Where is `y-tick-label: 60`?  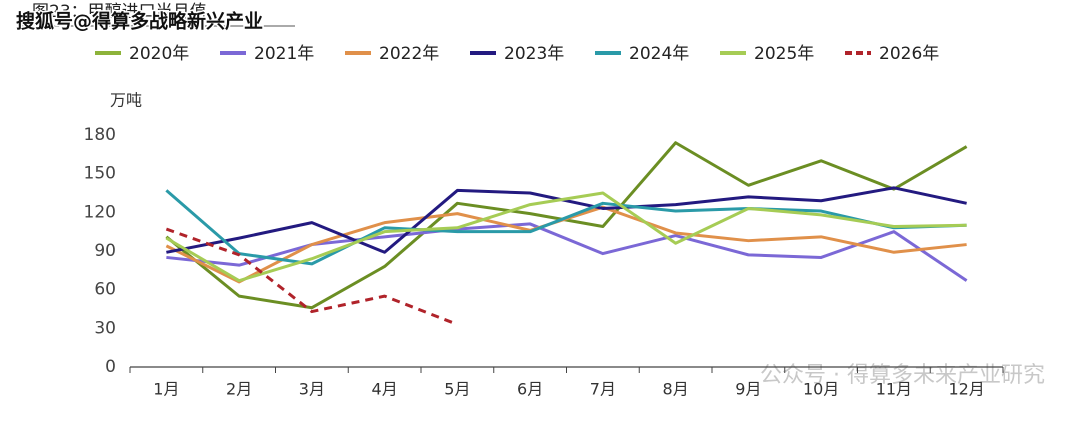 y-tick-label: 60 is located at coordinates (105, 290).